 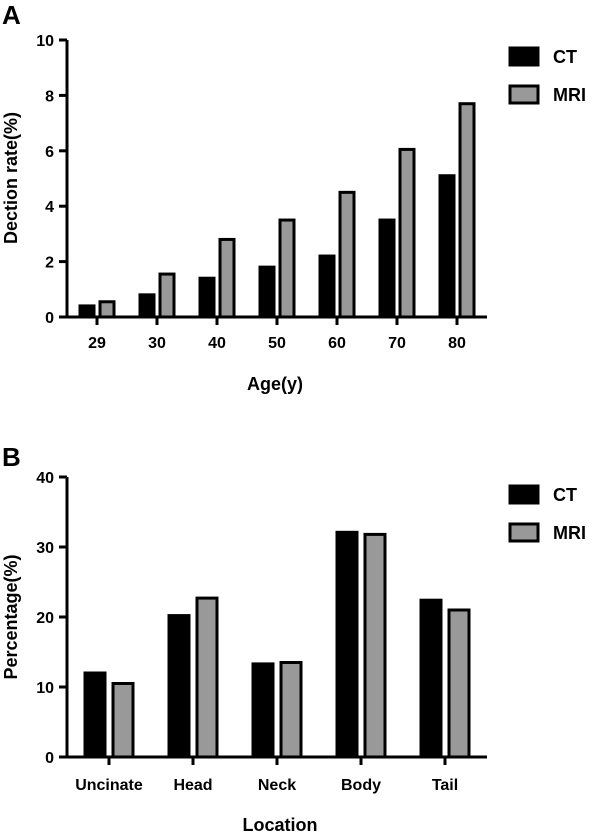 I want to click on panel-a-legend-label-ct: CT, so click(x=565, y=57).